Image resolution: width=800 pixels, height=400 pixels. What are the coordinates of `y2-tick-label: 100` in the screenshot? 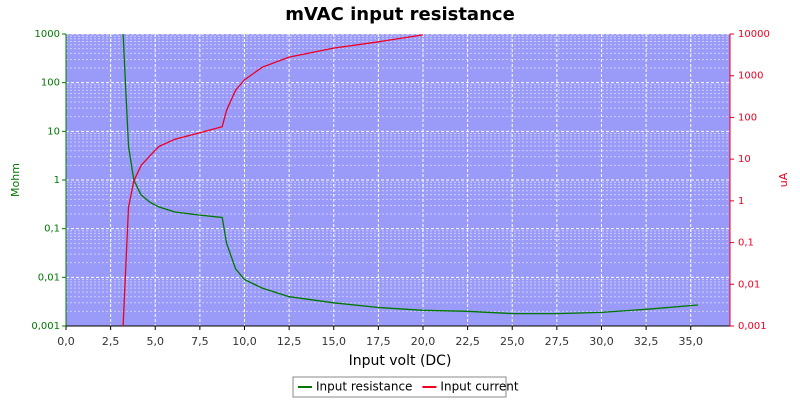 It's located at (747, 117).